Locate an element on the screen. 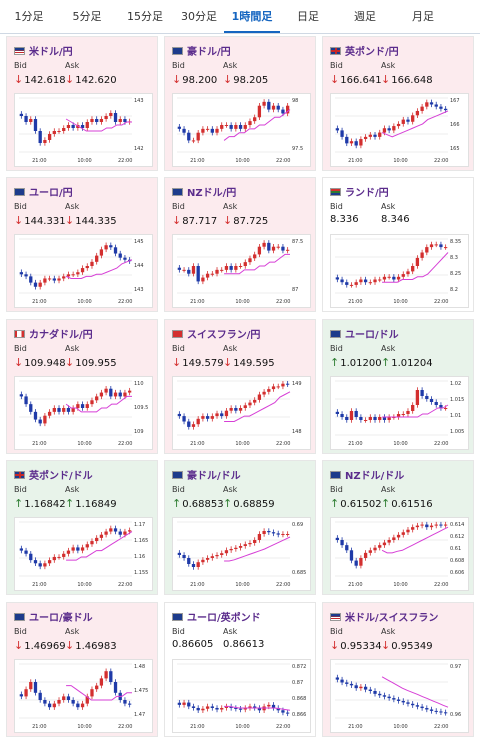  y-tick-label: 109.5 is located at coordinates (141, 408).